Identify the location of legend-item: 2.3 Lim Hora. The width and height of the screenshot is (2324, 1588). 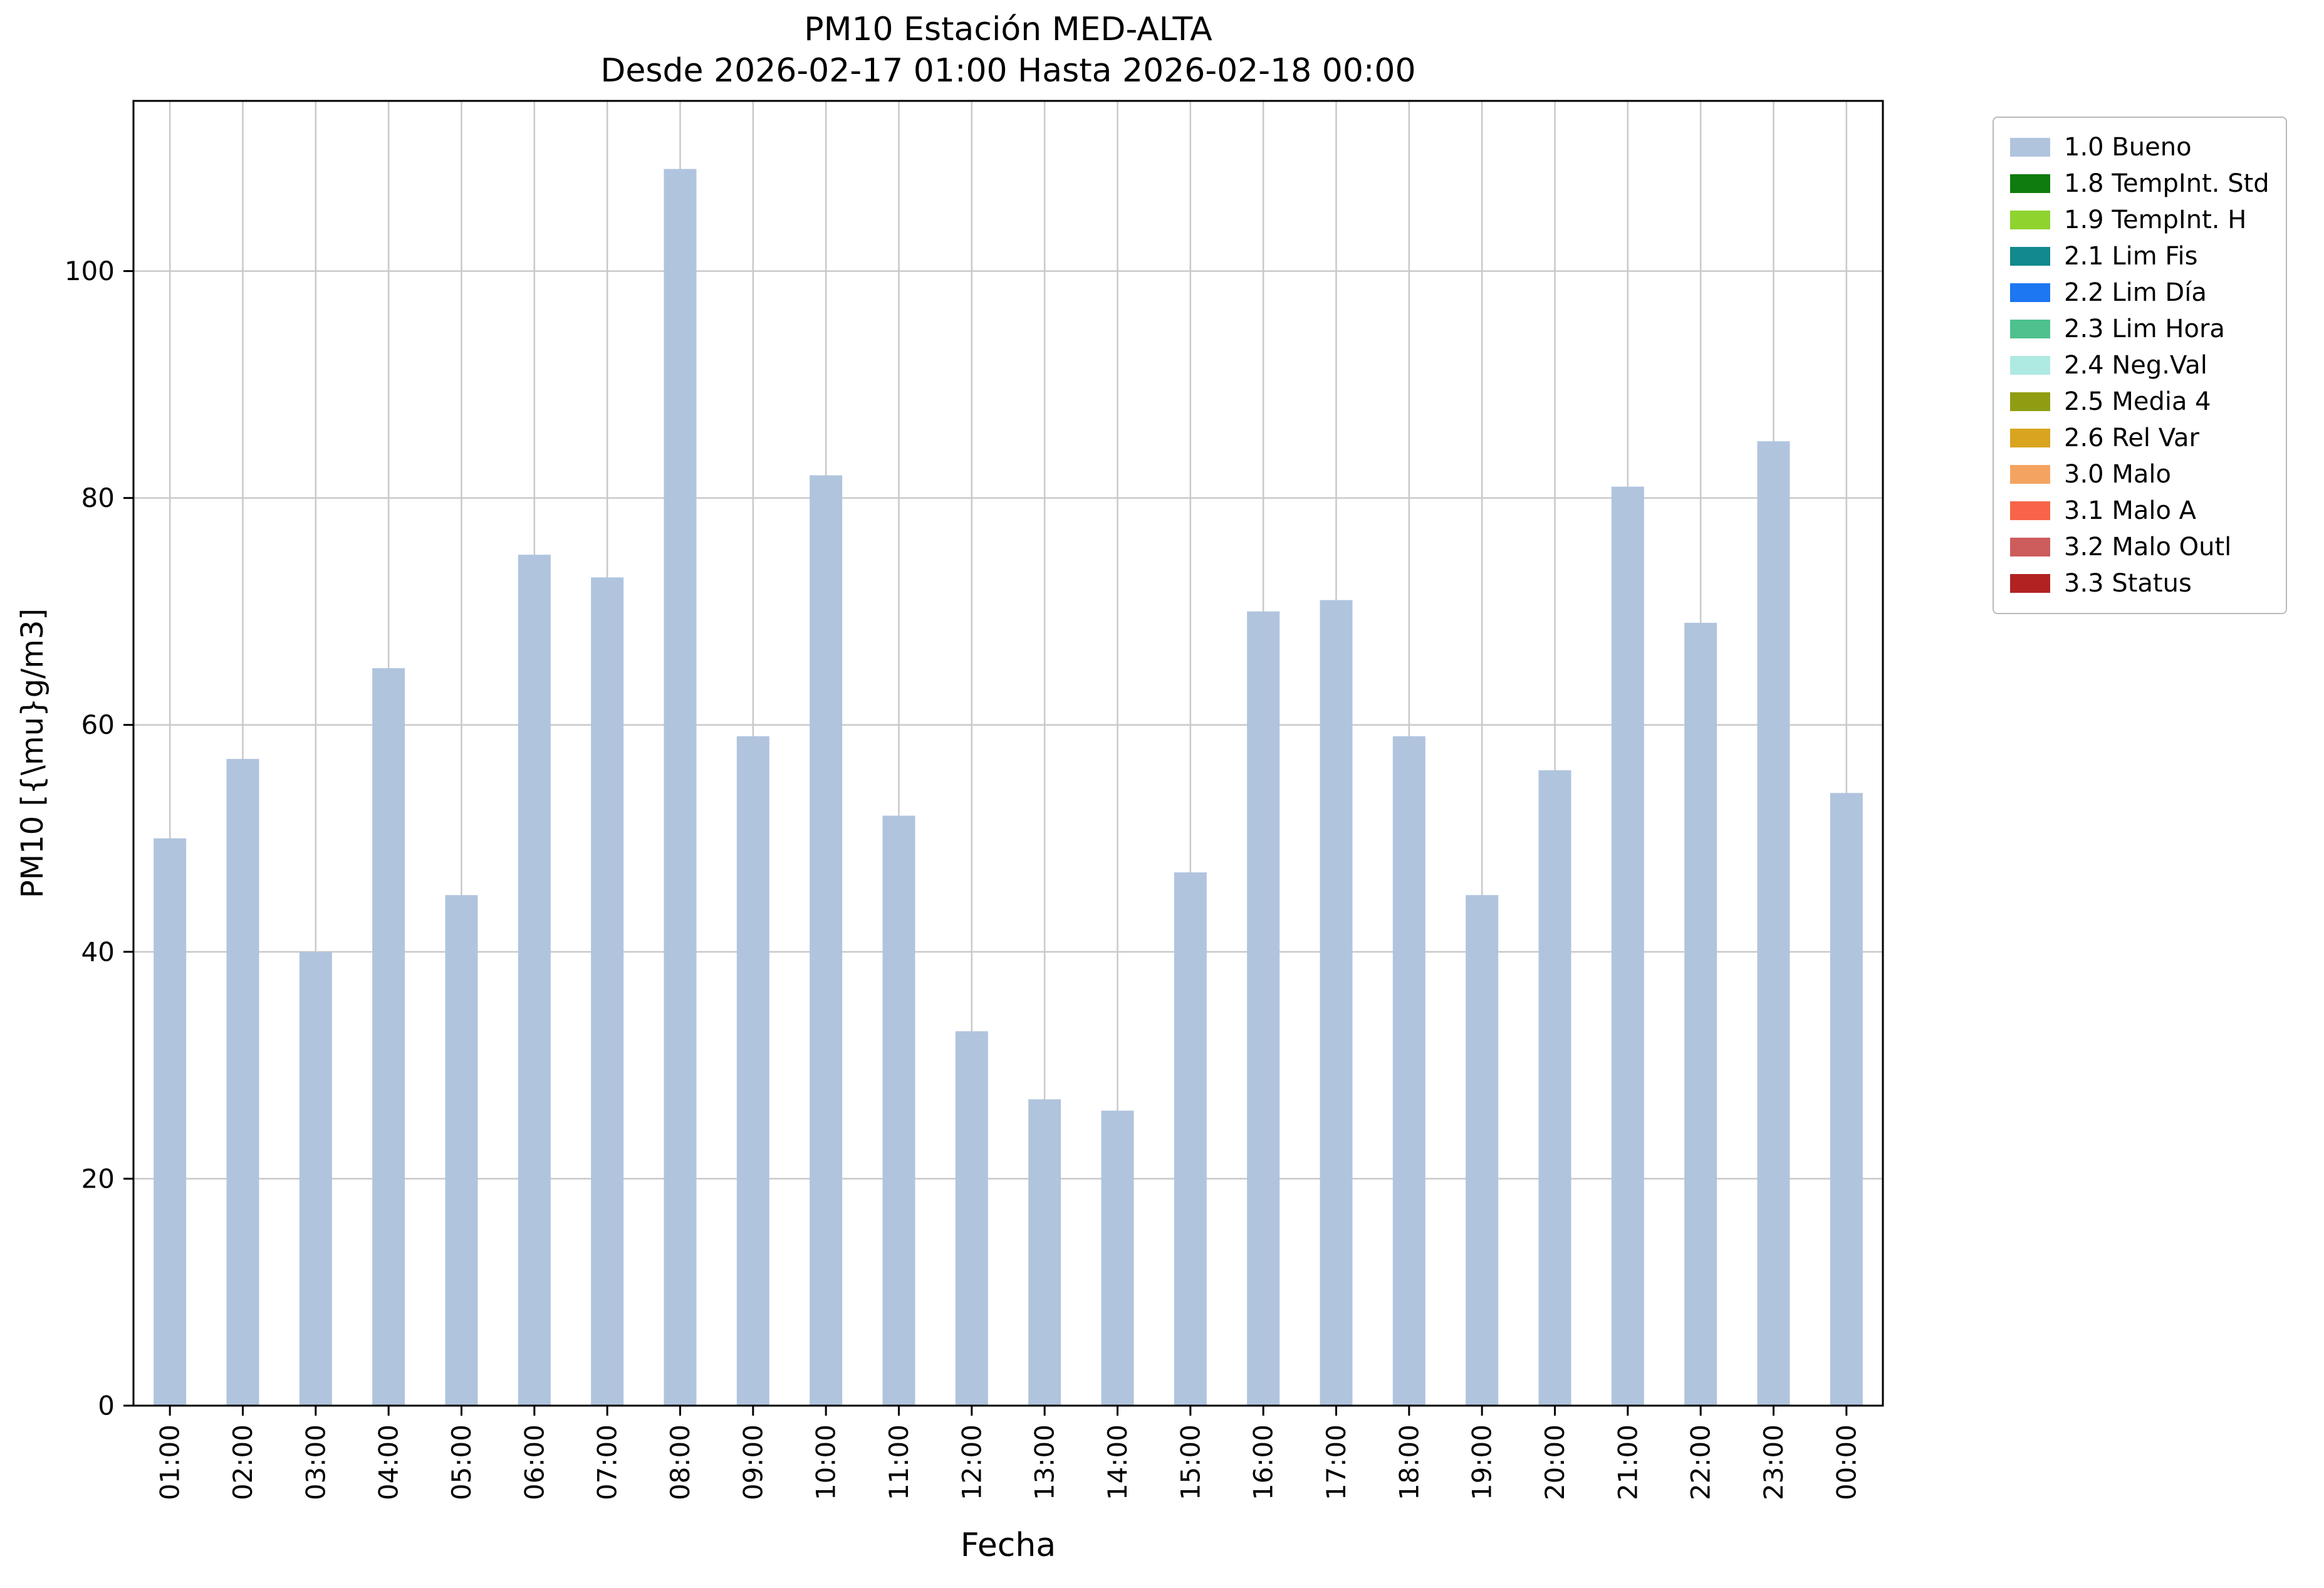
(2139, 329).